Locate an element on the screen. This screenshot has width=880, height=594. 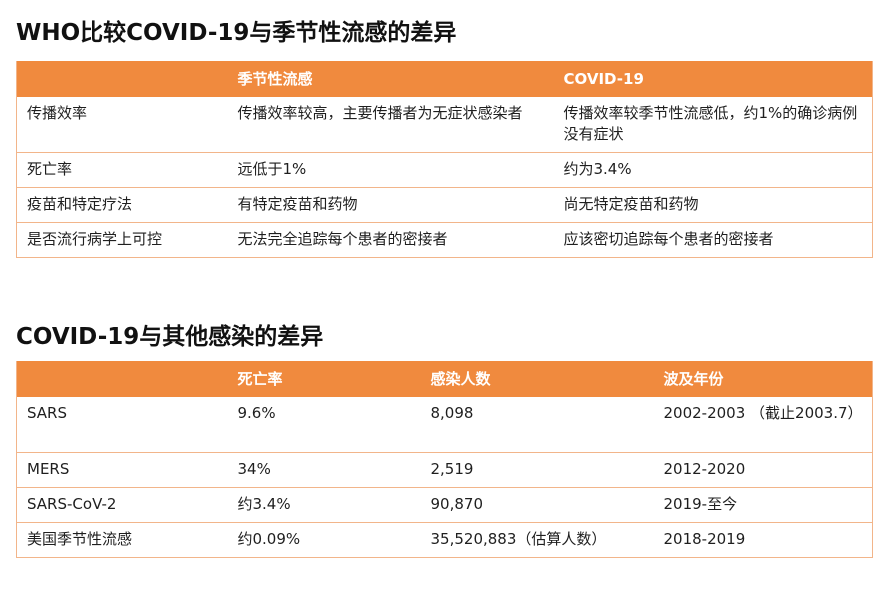
row-label: SARS-CoV-2 is located at coordinates (122, 505).